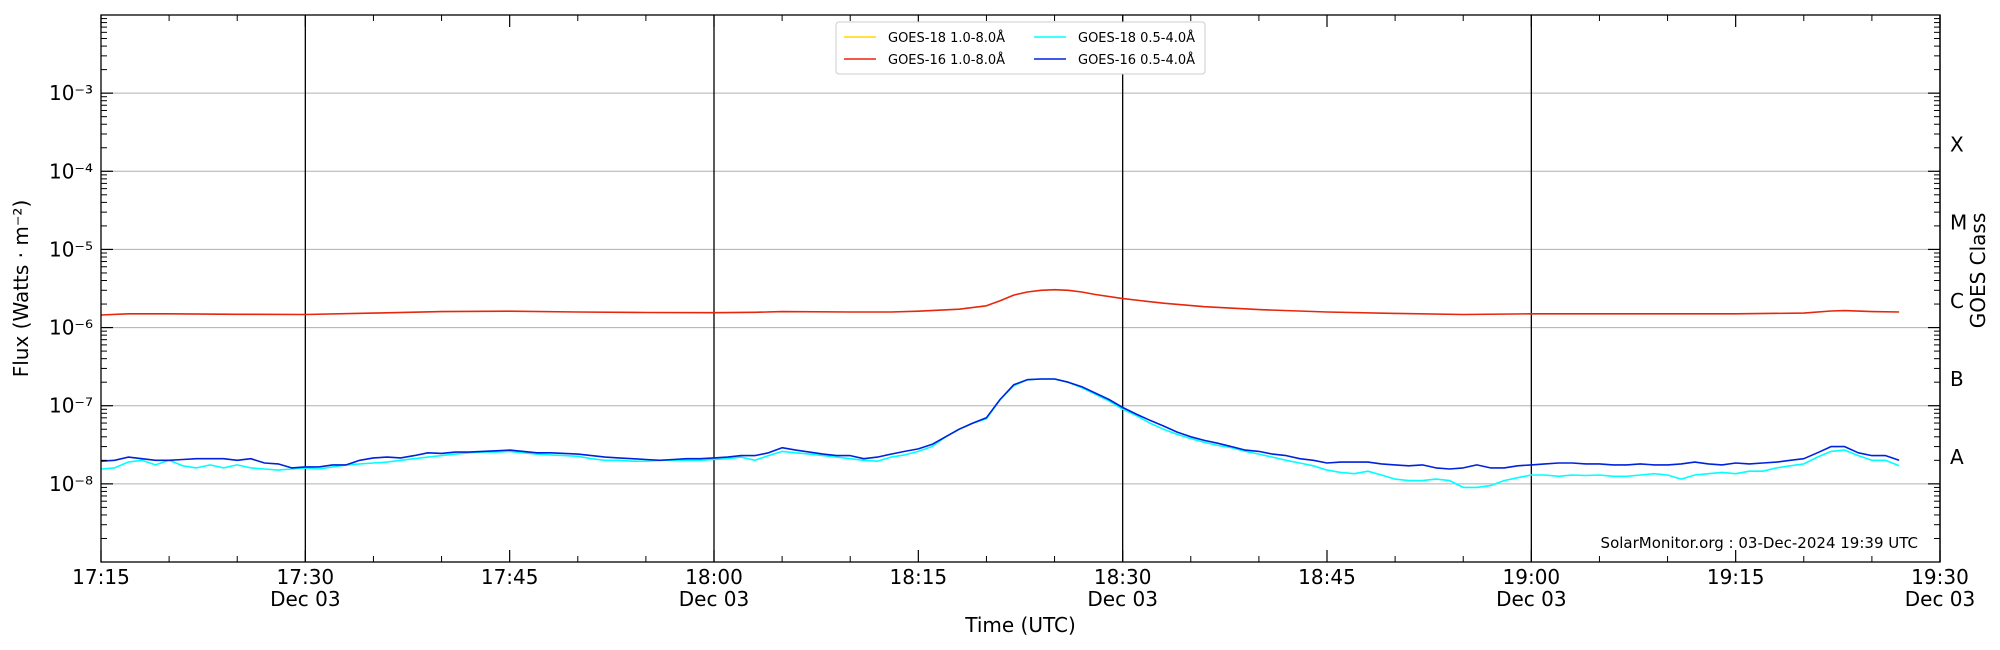 The width and height of the screenshot is (2000, 650). What do you see at coordinates (71, 93) in the screenshot?
I see `y-tick-label: 10⁻³` at bounding box center [71, 93].